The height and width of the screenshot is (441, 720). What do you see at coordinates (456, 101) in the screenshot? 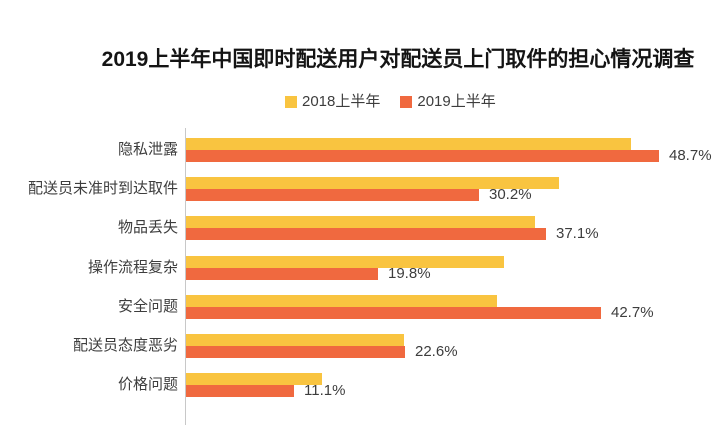
I see `legend-label-2019: 2019上半年` at bounding box center [456, 101].